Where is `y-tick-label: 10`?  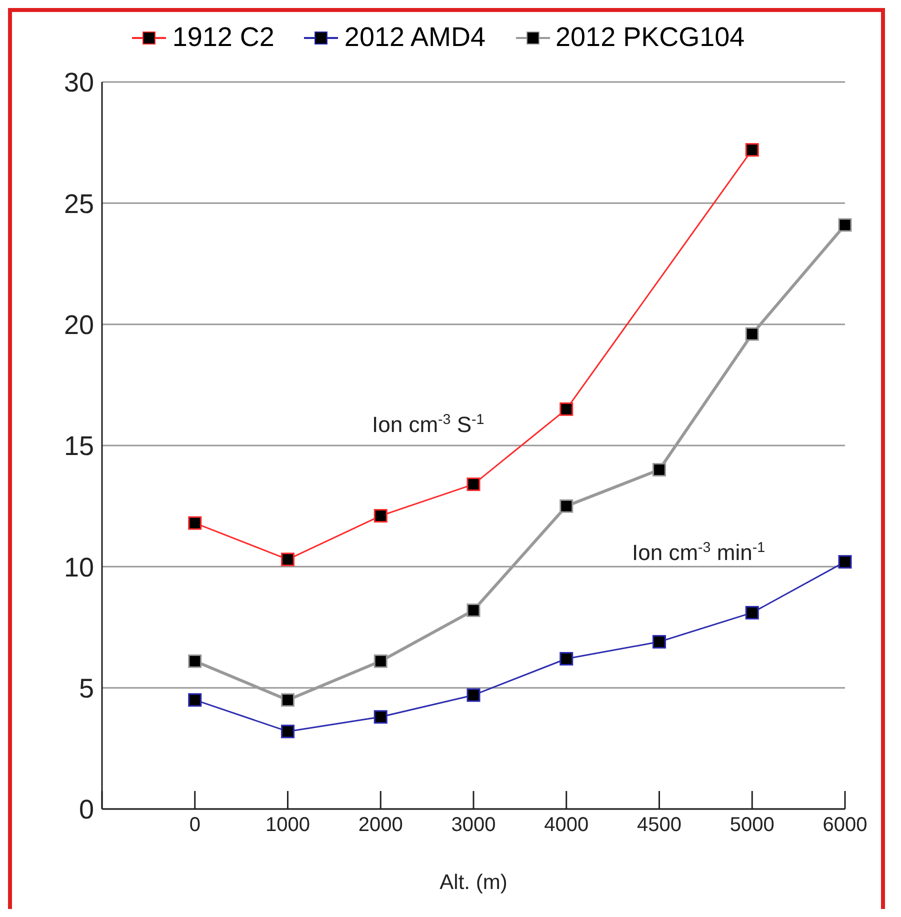
y-tick-label: 10 is located at coordinates (79, 567).